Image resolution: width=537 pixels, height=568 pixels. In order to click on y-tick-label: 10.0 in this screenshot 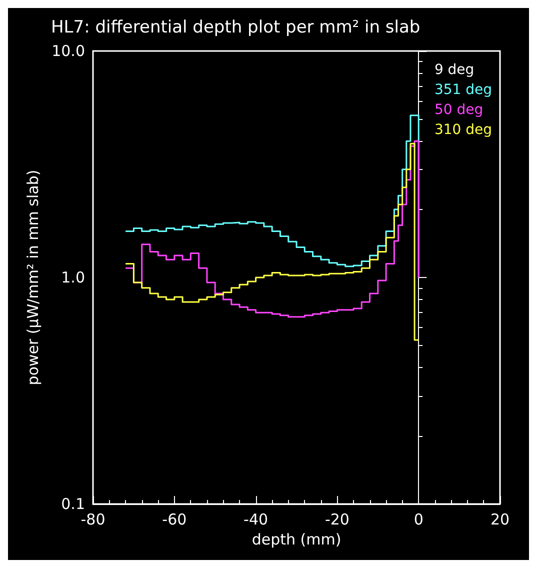, I will do `click(68, 51)`.